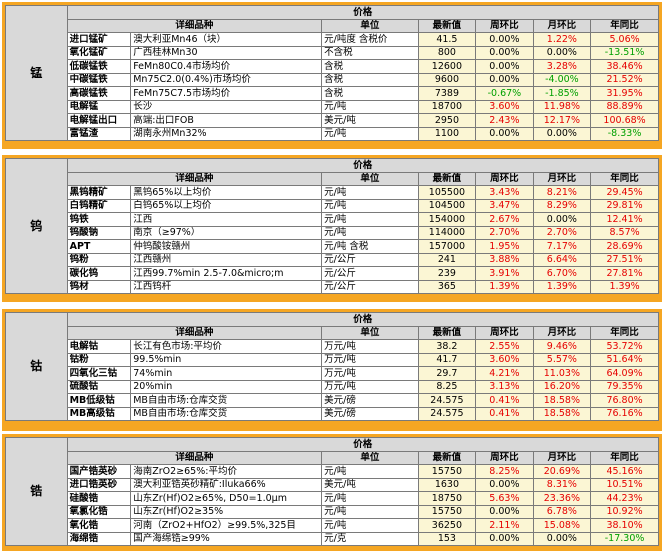  Describe the element at coordinates (99, 259) in the screenshot. I see `product-name: 钨粉` at that location.